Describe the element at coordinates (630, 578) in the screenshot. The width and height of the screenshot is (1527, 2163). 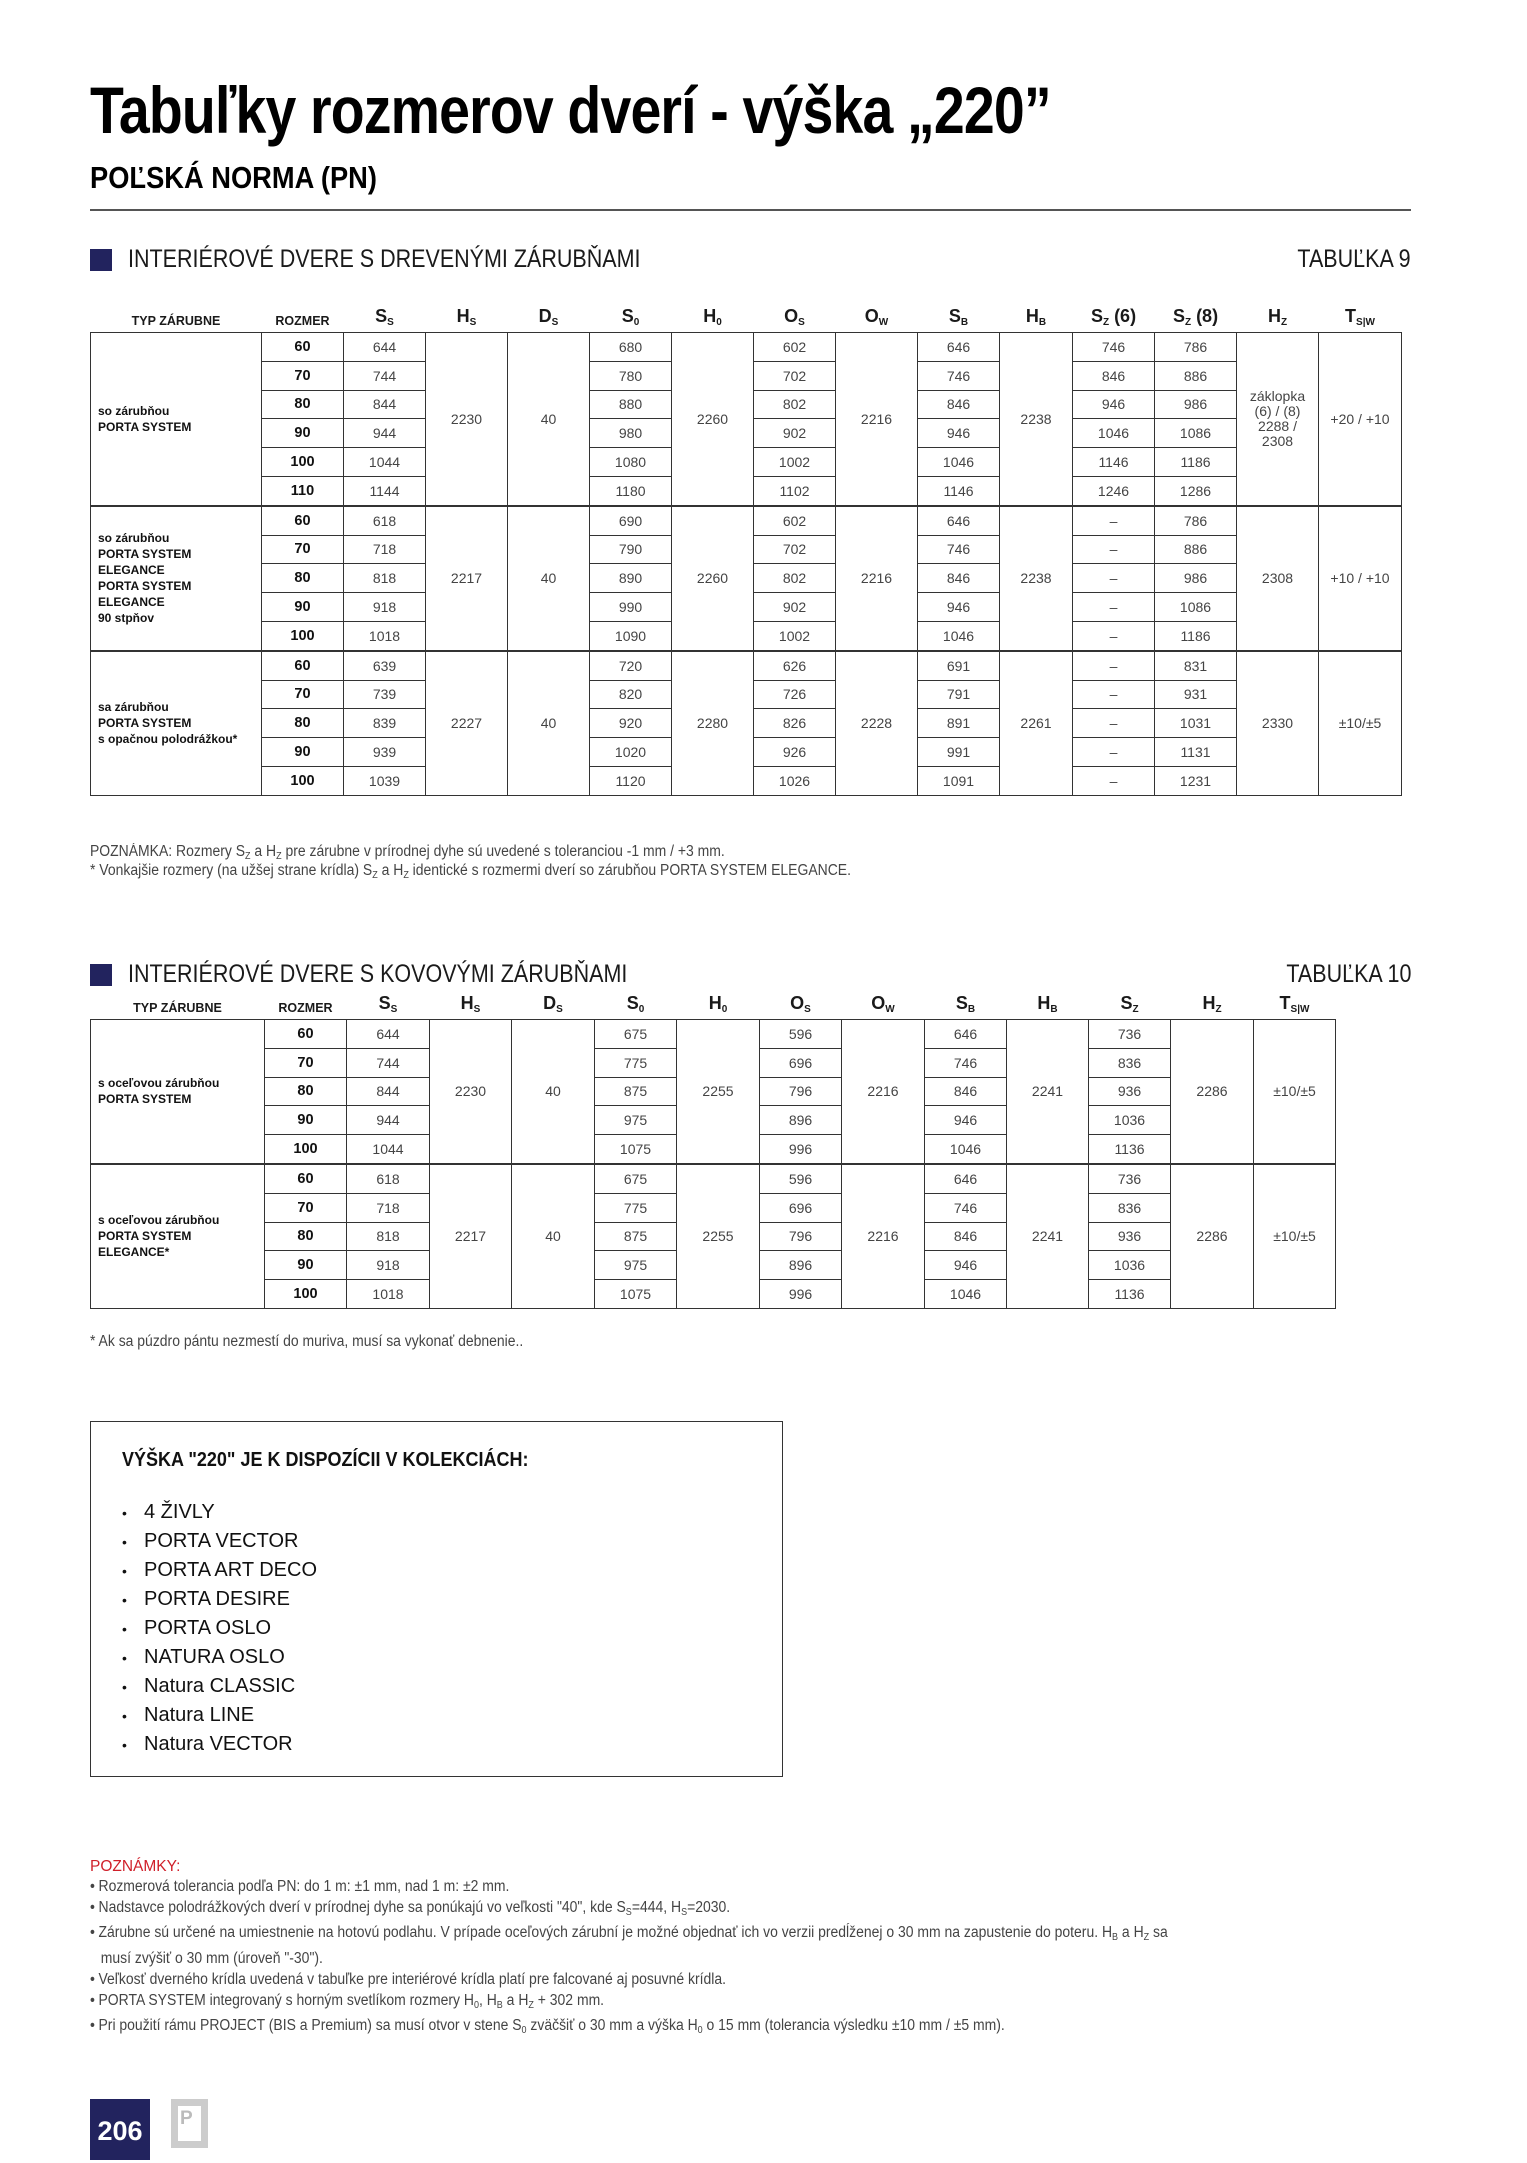
I see `value-cell: 890` at that location.